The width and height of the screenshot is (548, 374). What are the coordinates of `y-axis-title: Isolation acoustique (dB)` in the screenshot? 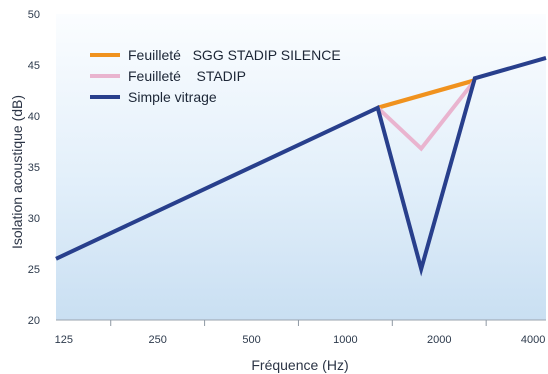 It's located at (17, 172).